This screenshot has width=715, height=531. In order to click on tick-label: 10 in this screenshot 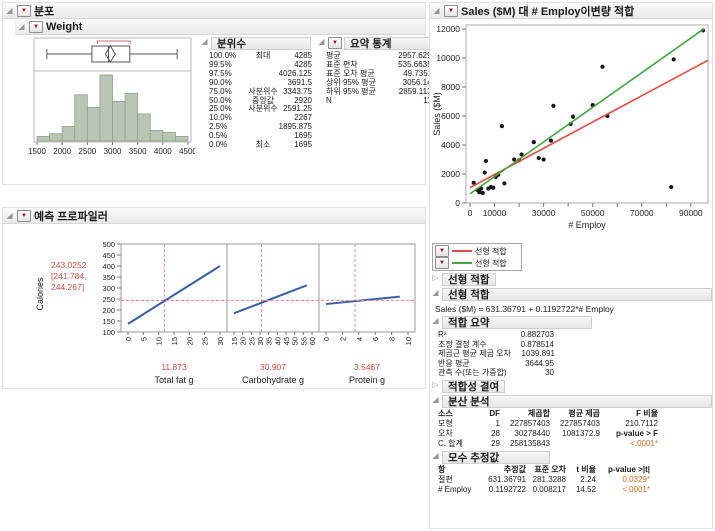, I will do `click(408, 341)`.